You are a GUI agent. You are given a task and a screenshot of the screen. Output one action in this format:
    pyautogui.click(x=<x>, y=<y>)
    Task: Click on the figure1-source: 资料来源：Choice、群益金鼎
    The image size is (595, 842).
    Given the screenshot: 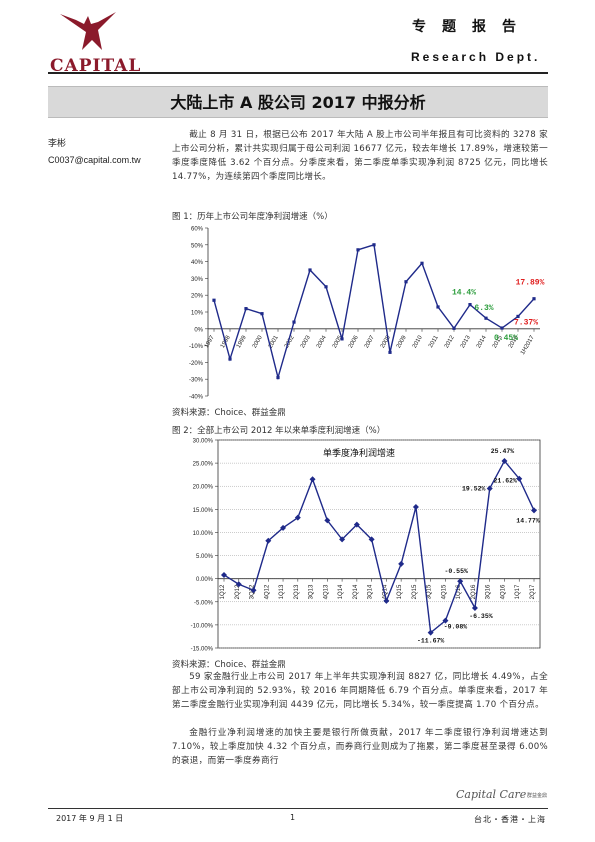 What is the action you would take?
    pyautogui.click(x=229, y=413)
    